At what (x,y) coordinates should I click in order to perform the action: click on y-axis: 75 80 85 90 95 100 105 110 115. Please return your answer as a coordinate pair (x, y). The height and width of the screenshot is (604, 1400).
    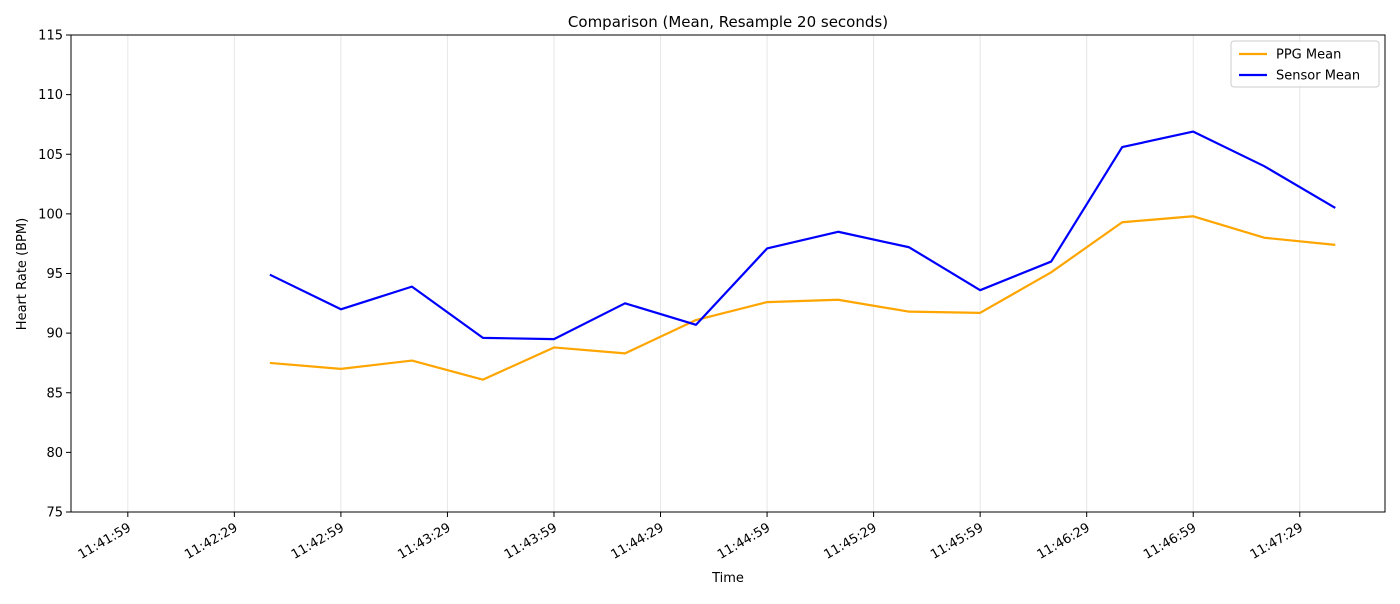
    Looking at the image, I should click on (54, 275).